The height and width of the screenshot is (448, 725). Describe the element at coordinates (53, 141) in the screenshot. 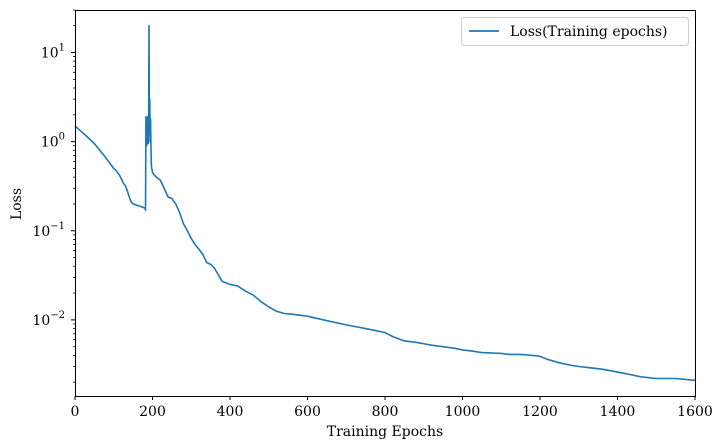

I see `y-tick-label: 10⁰` at that location.